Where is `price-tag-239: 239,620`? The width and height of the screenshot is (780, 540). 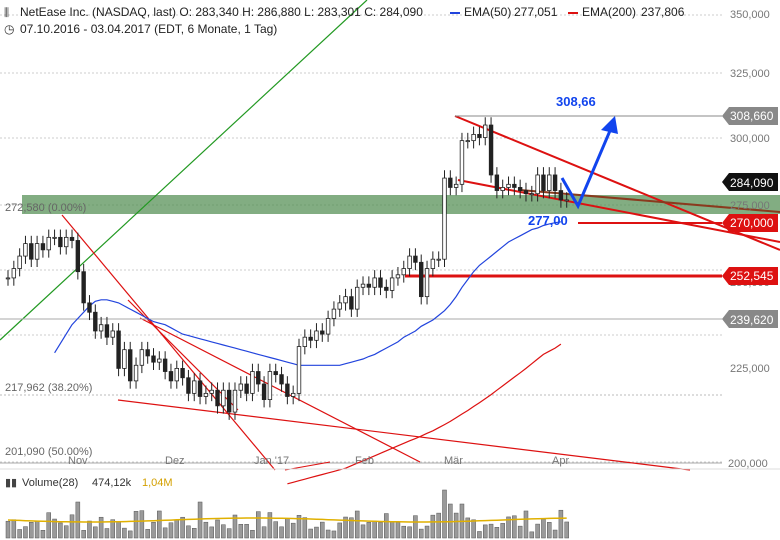 price-tag-239: 239,620 is located at coordinates (750, 319).